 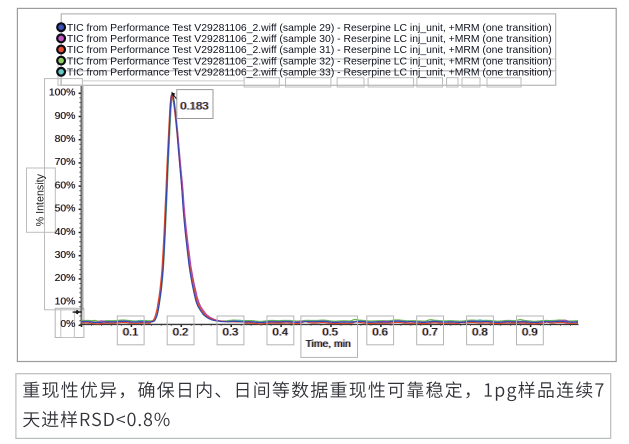 I want to click on svg-text: 0%, so click(x=67, y=324).